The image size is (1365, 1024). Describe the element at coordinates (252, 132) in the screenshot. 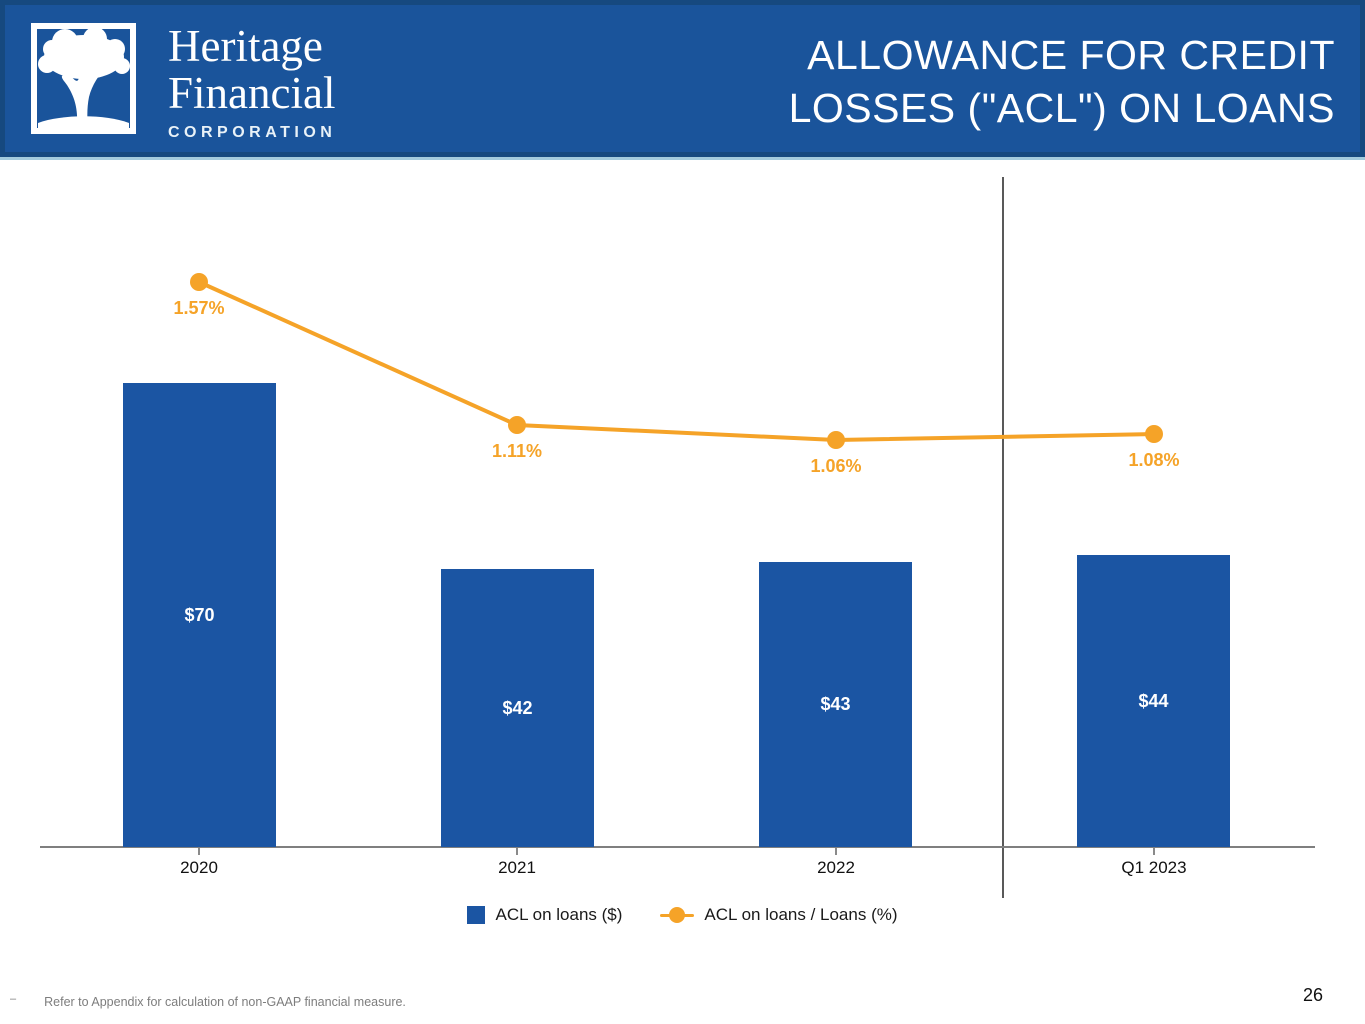

I see `company-subtitle: CORPORATION` at that location.